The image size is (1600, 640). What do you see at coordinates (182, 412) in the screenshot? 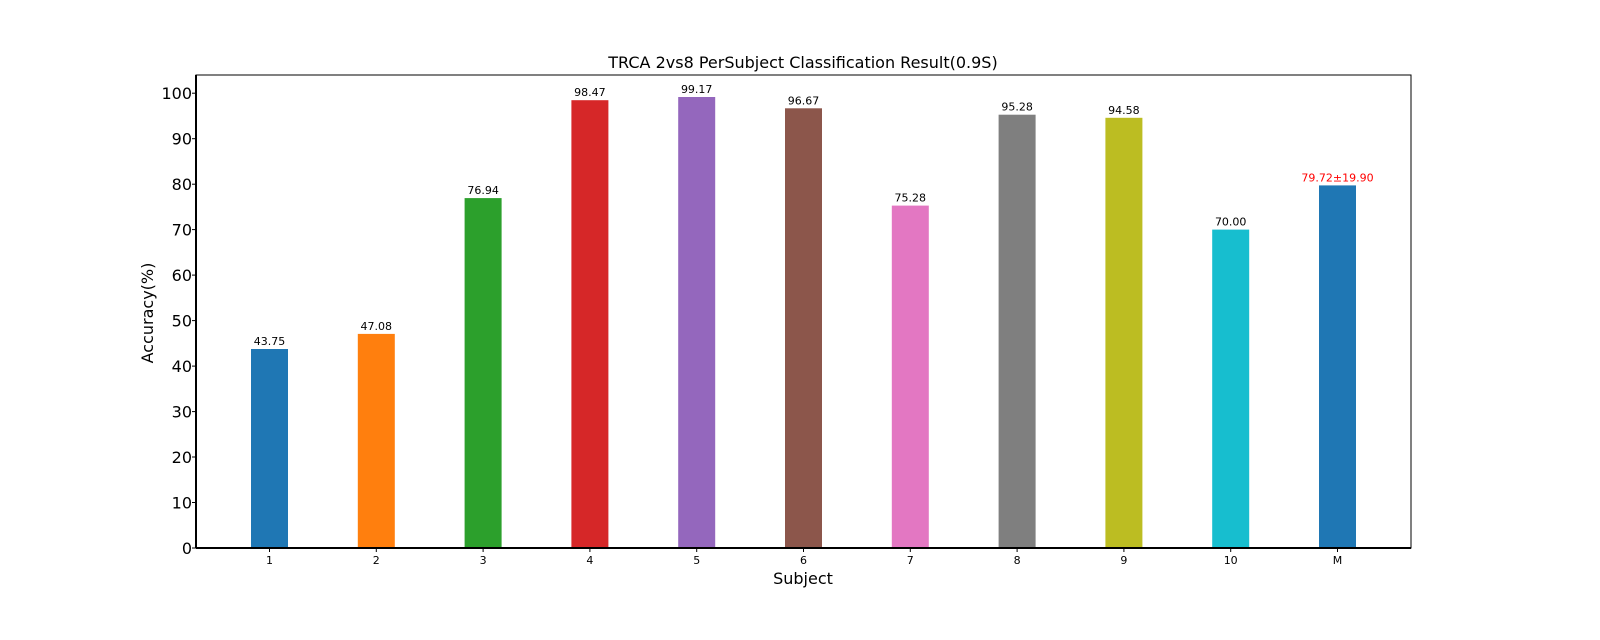
I see `y-tick-label-30: 30` at bounding box center [182, 412].